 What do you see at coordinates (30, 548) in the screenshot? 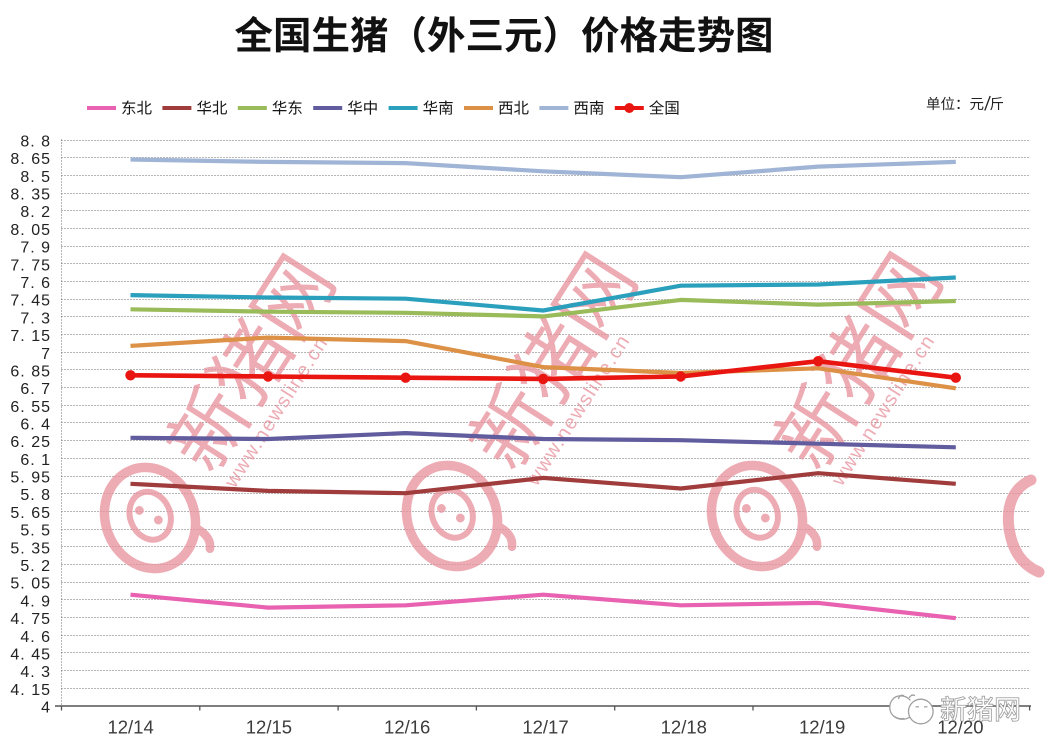
I see `svg-text: 5. 35` at bounding box center [30, 548].